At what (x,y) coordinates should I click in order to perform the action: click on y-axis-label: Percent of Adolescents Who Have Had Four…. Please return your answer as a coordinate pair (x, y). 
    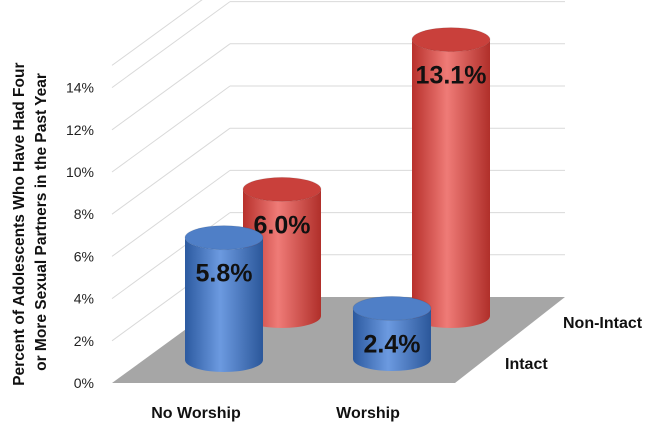
    Looking at the image, I should click on (30, 222).